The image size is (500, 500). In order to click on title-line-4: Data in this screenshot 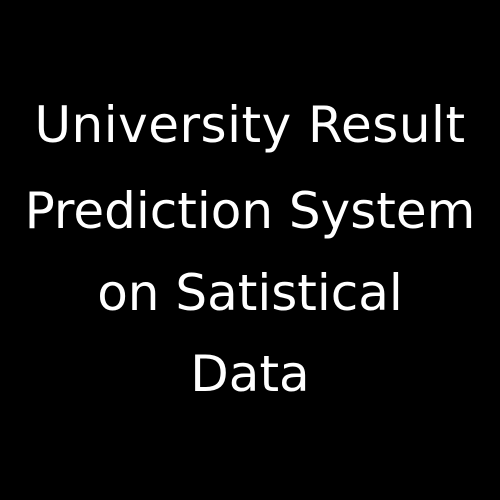, I will do `click(250, 374)`.